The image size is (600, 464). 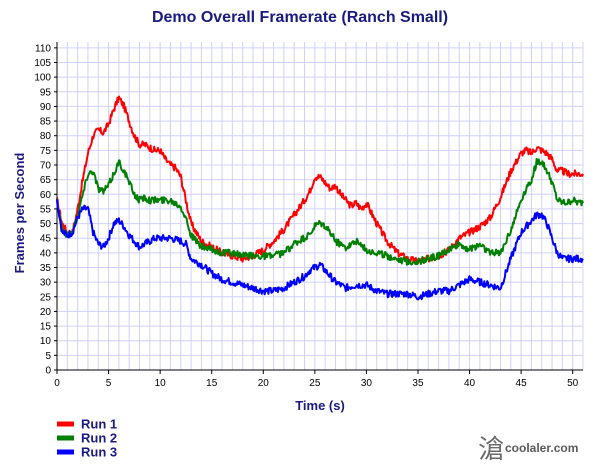 What do you see at coordinates (46, 312) in the screenshot?
I see `y-tick-label: 20` at bounding box center [46, 312].